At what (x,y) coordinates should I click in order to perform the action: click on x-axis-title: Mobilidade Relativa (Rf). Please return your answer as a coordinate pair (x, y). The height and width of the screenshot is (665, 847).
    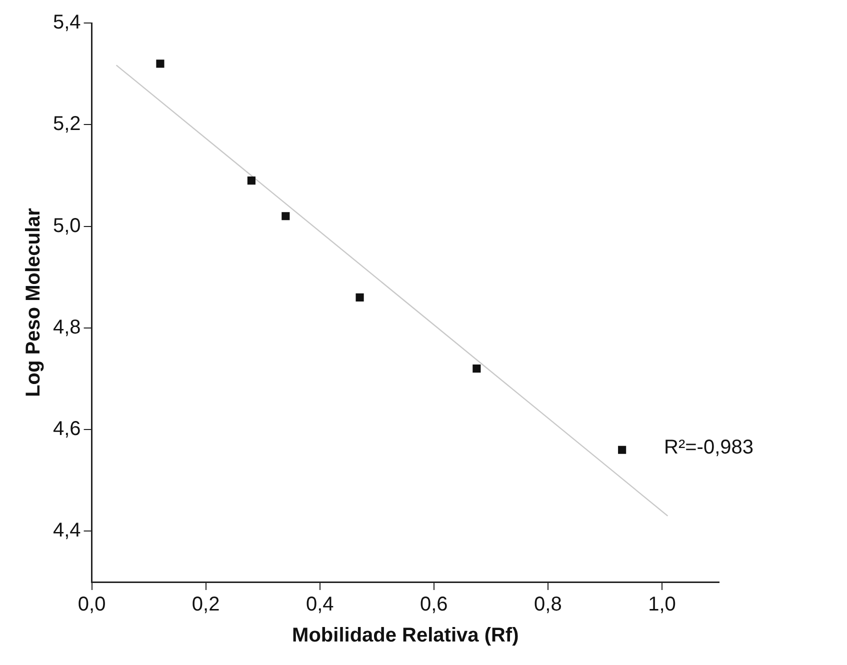
    Looking at the image, I should click on (405, 635).